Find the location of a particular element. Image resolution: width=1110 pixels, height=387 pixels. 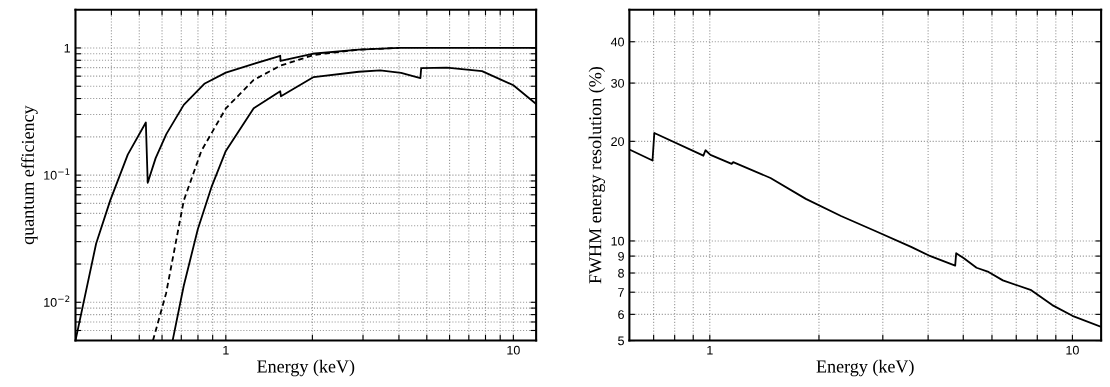

y-tick-label: 7 is located at coordinates (621, 292).